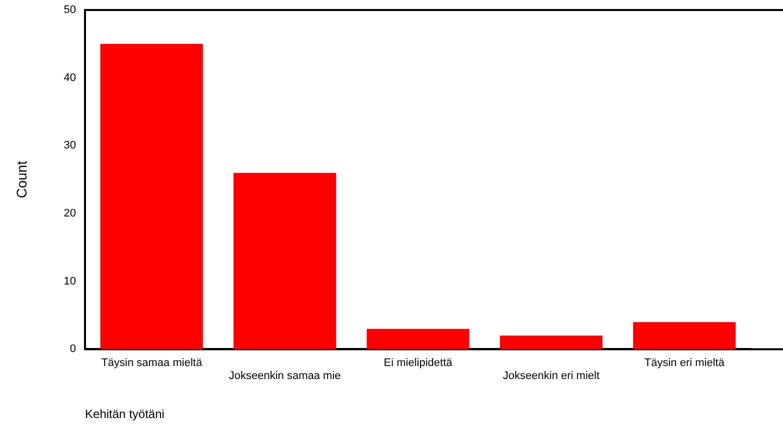  I want to click on x-tick-label: Täysin eri mieltä, so click(685, 362).